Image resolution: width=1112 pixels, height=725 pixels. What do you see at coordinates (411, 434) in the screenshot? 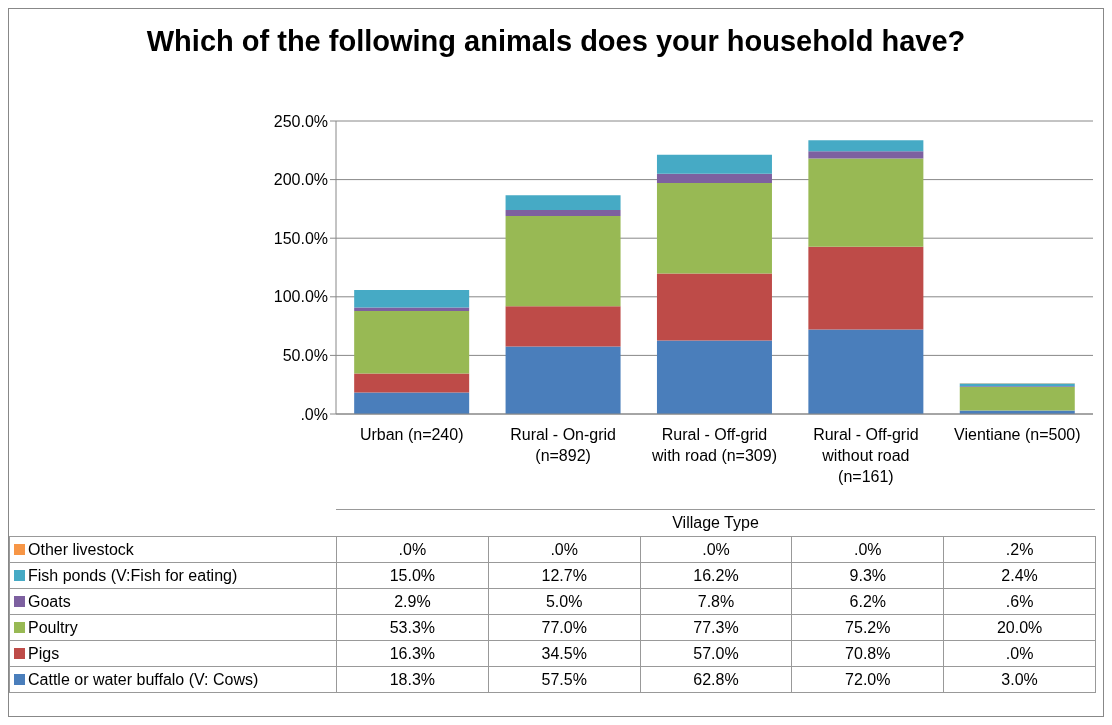
I see `x-tick-label: Urban (n=240)` at bounding box center [411, 434].